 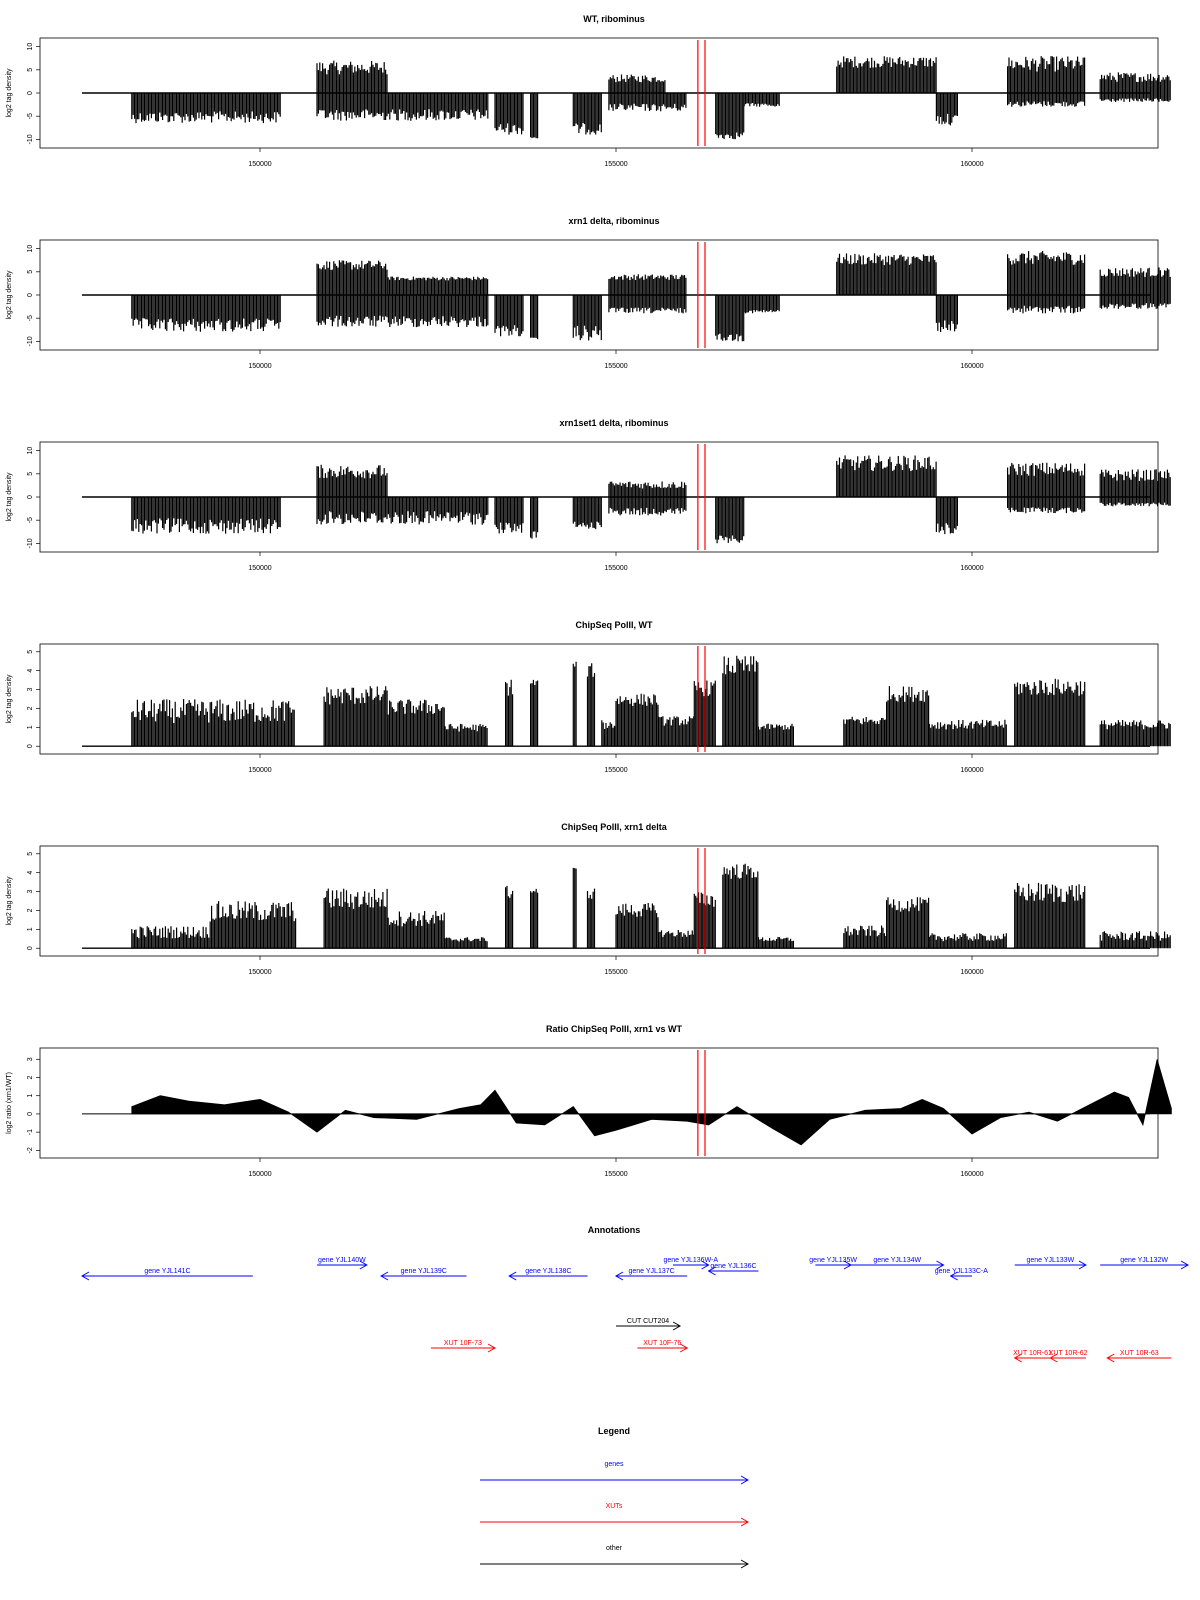 What do you see at coordinates (962, 1271) in the screenshot?
I see `gene-feature-label: gene YJL133C-A` at bounding box center [962, 1271].